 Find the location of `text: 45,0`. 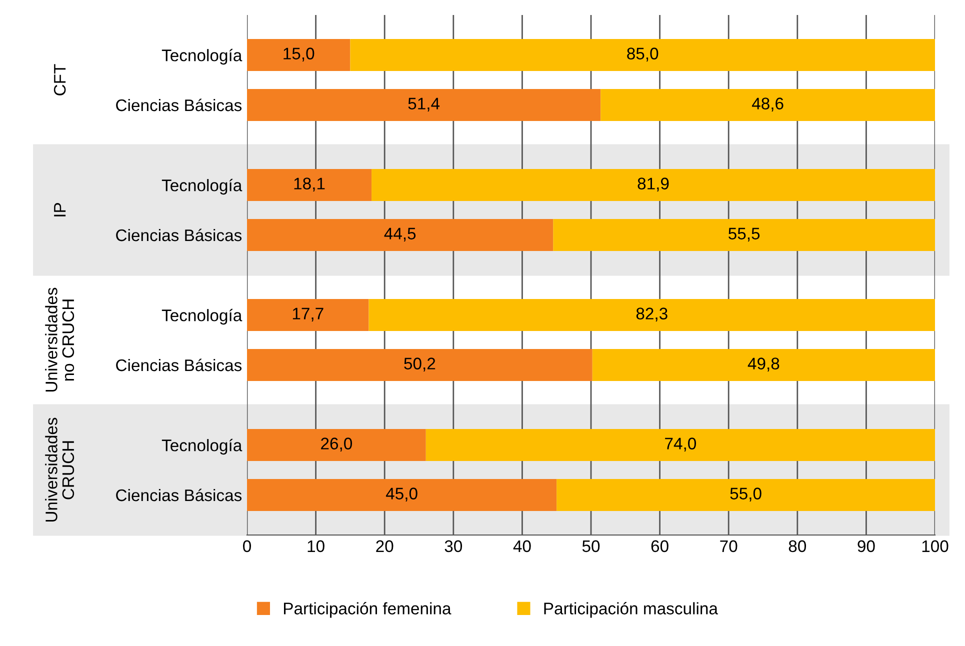

text: 45,0 is located at coordinates (402, 495).